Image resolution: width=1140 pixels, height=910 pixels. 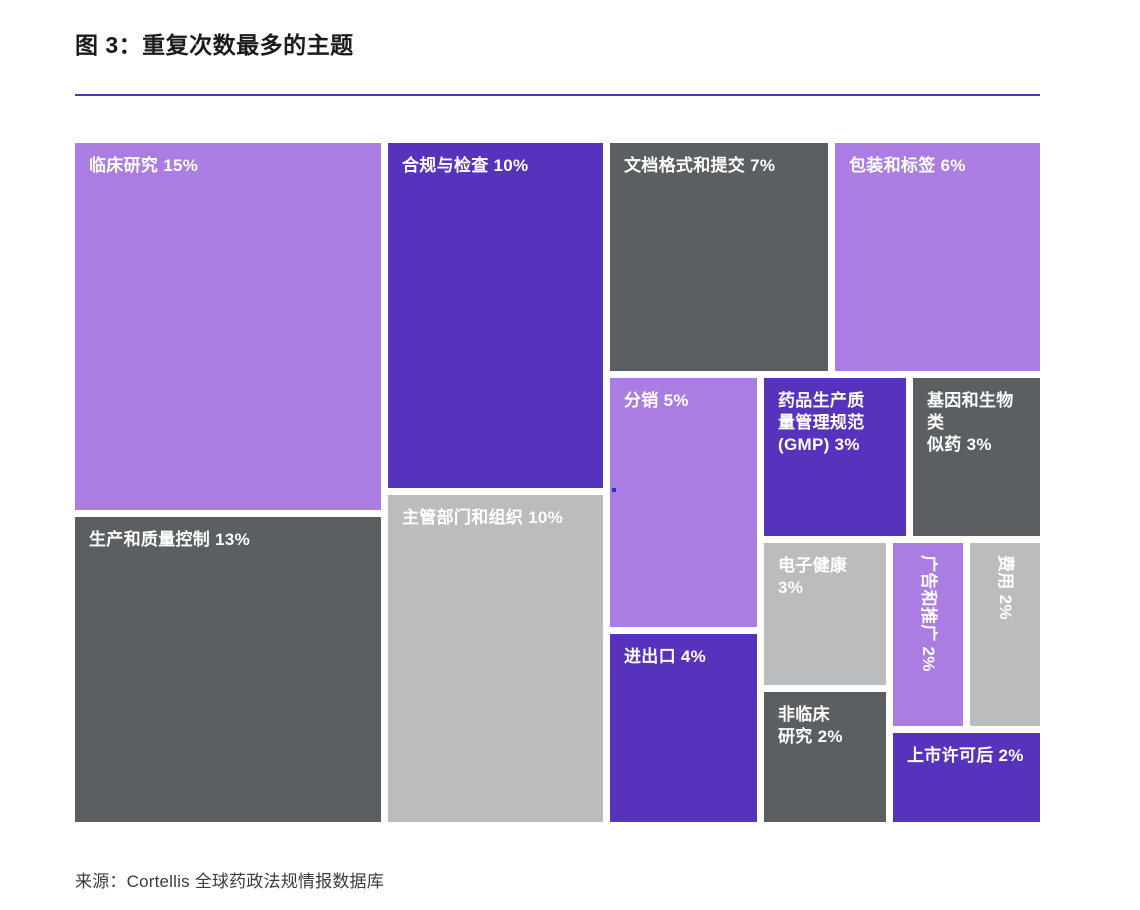 I want to click on treemap-block-ehealth: 电子健康 3%, so click(x=825, y=614).